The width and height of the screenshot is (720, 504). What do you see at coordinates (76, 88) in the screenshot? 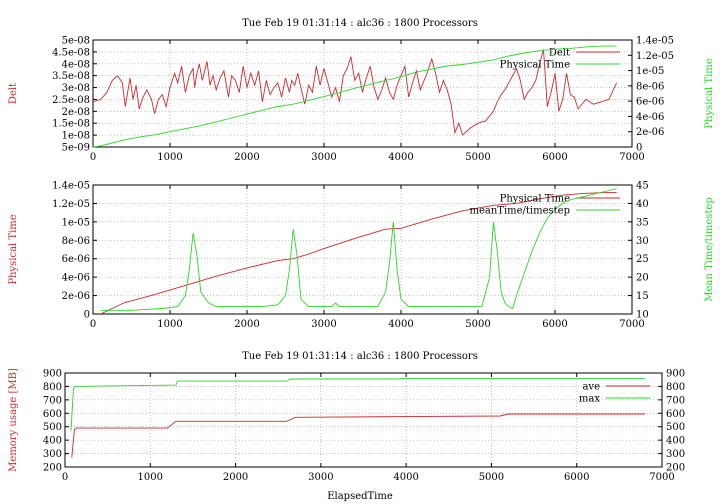
I see `y-tick-label: 3e-08` at bounding box center [76, 88].